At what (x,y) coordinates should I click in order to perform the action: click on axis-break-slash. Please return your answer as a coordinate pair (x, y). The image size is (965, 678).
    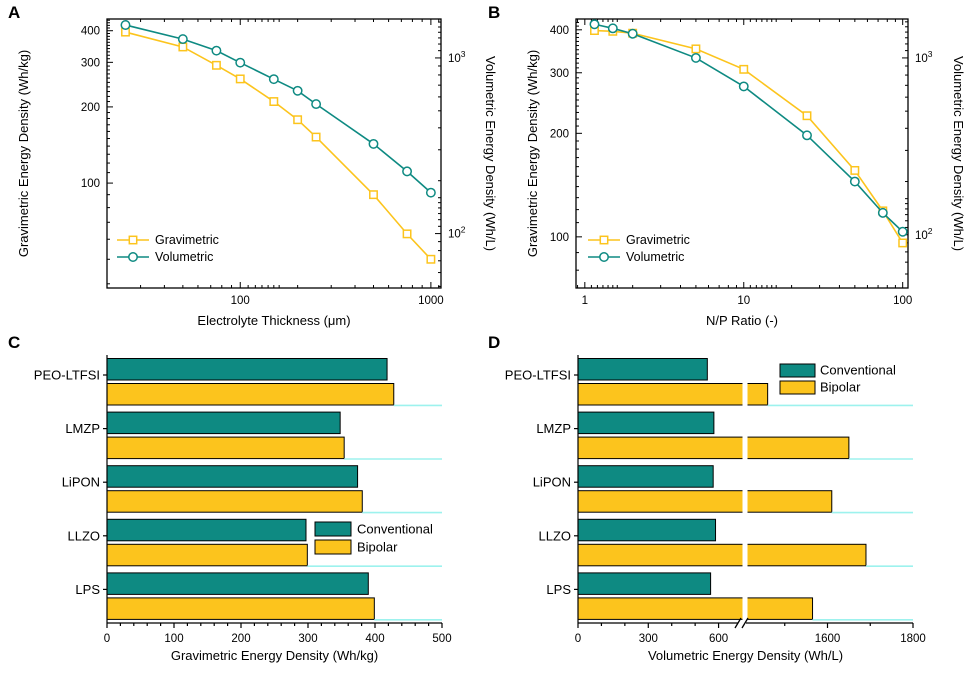
    Looking at the image, I should click on (745, 623).